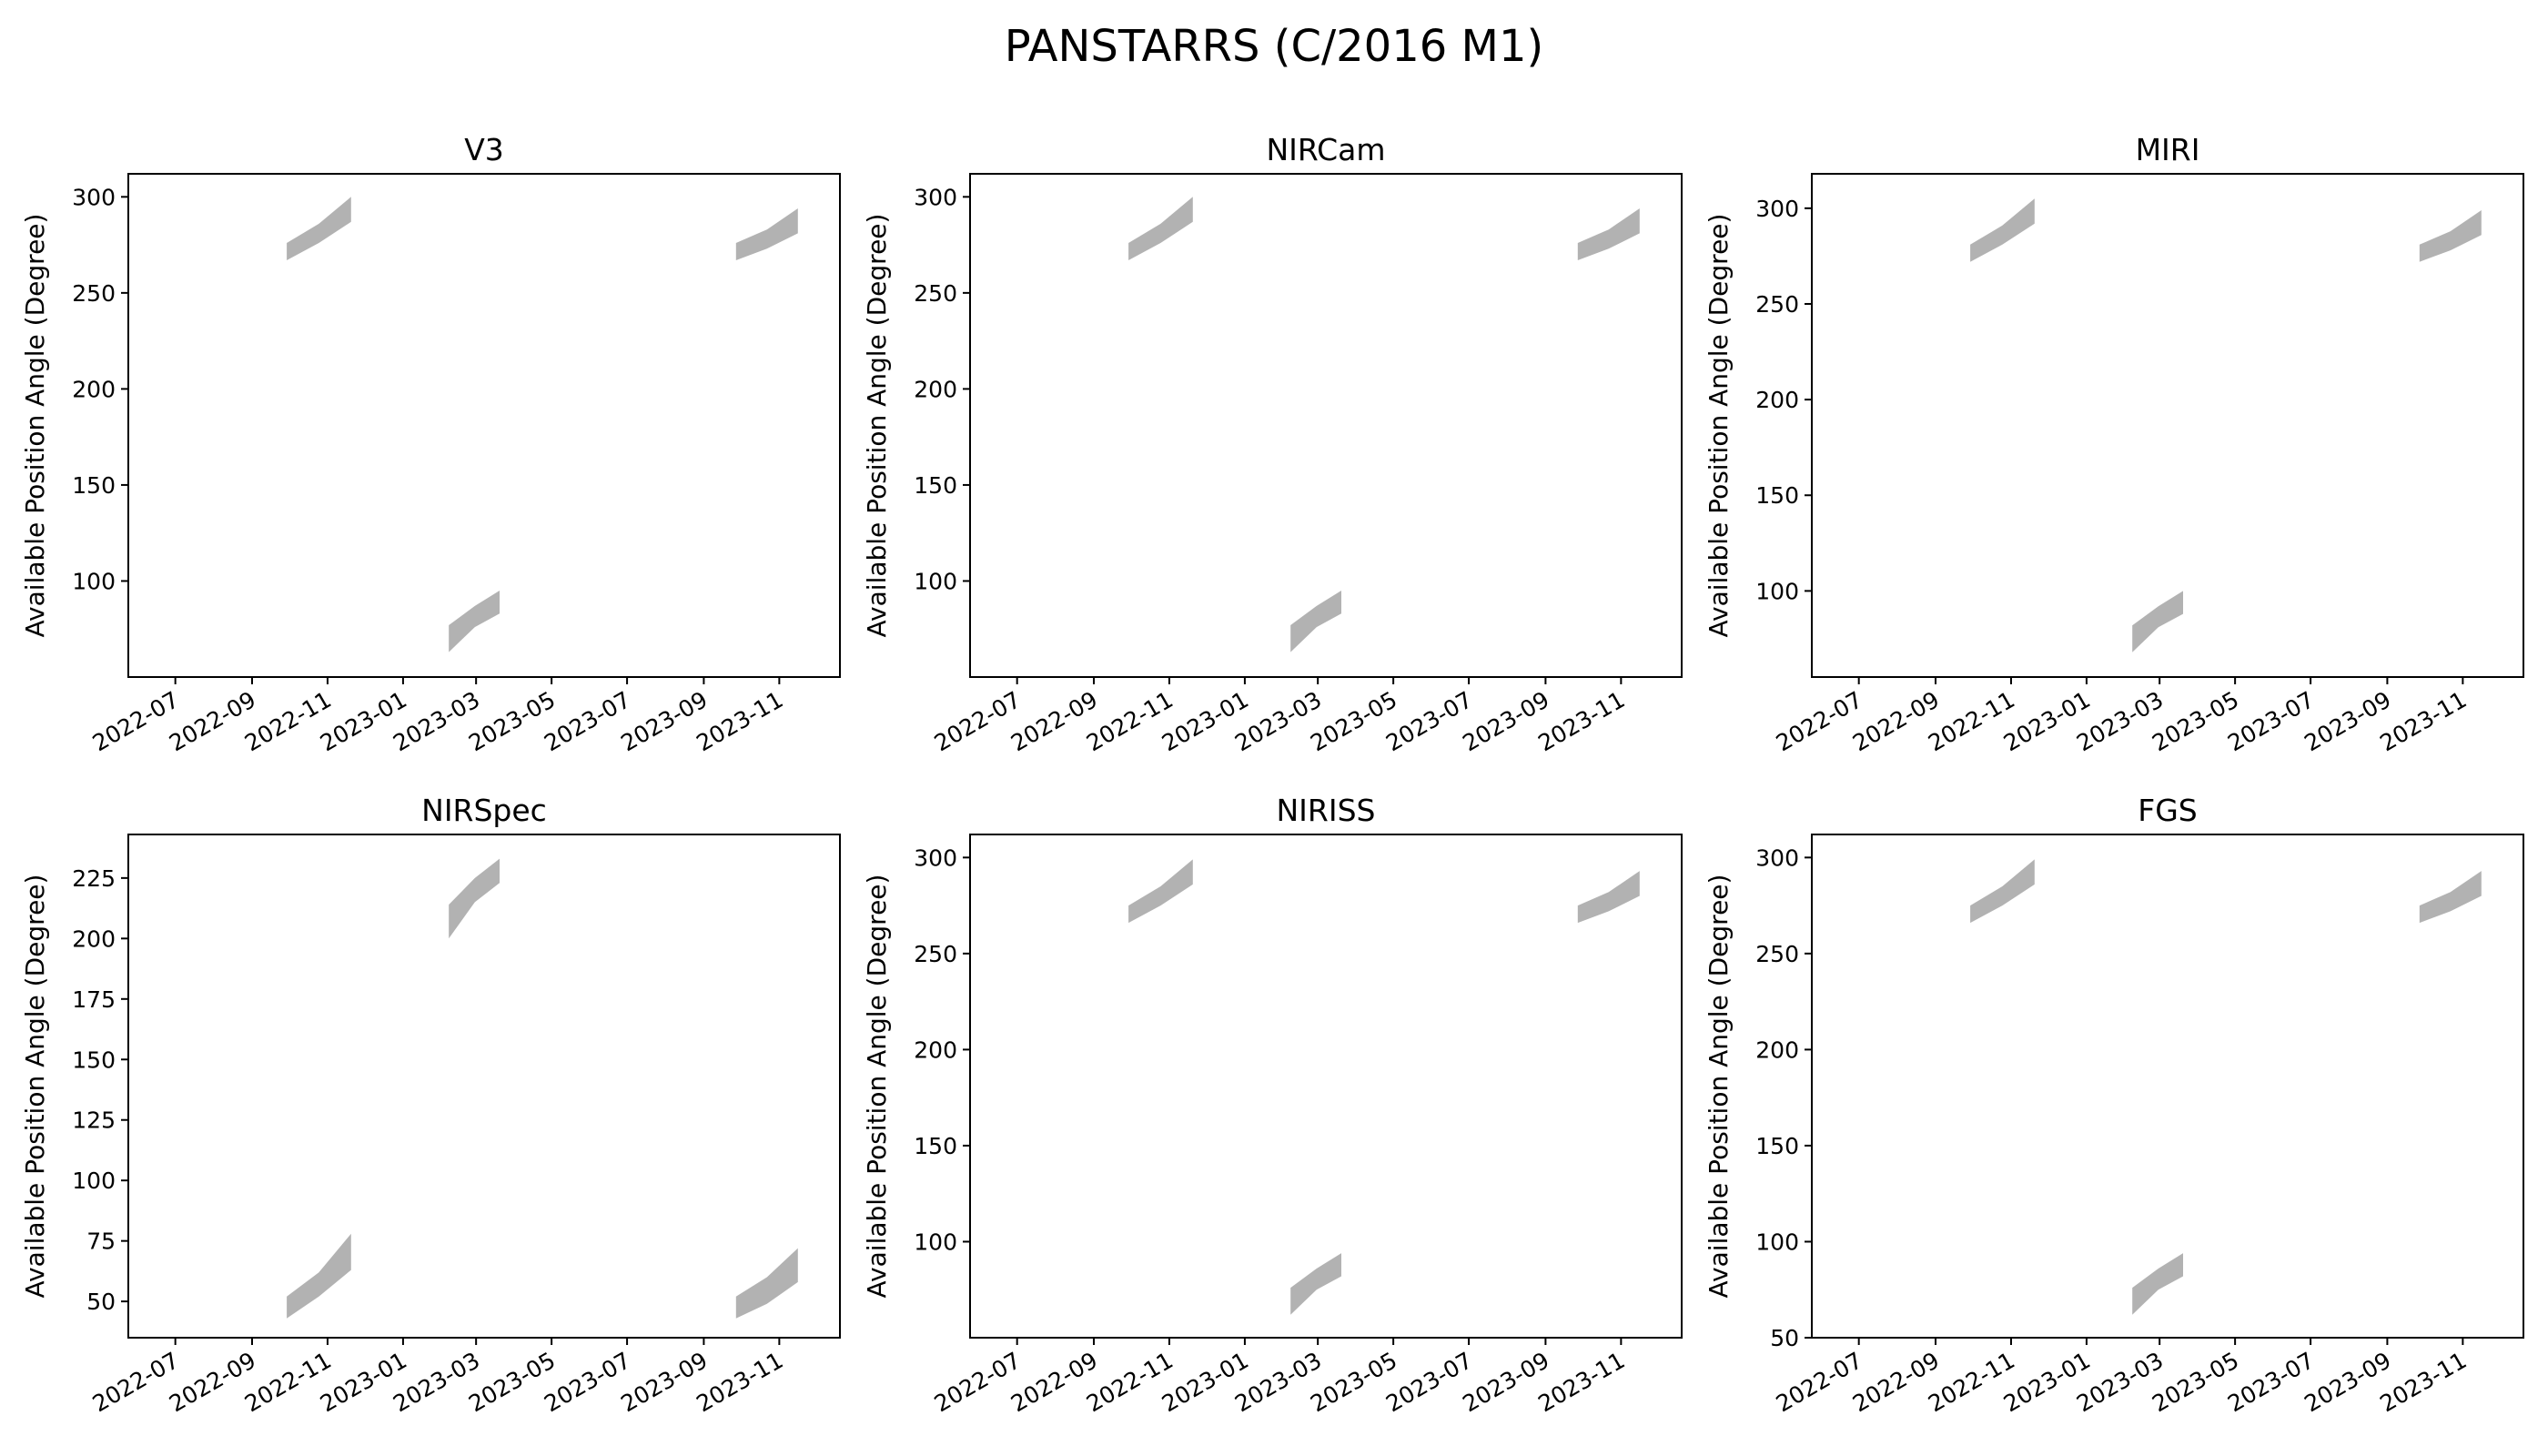 The width and height of the screenshot is (2548, 1456). Describe the element at coordinates (94, 1000) in the screenshot. I see `y-tick-label: 175` at that location.